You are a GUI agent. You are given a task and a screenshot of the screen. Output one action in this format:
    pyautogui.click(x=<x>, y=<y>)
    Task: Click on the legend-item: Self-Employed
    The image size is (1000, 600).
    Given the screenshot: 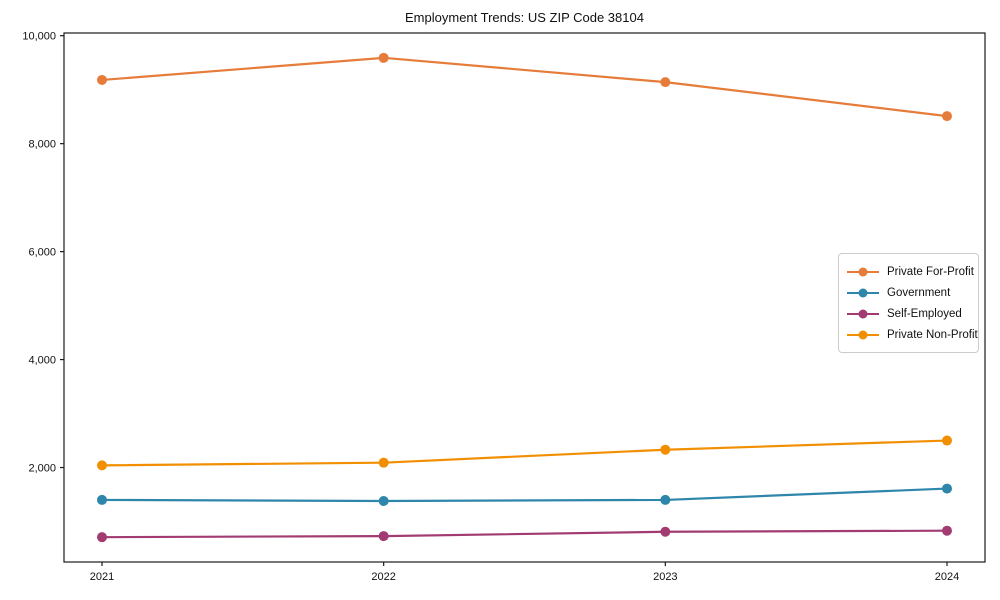 What is the action you would take?
    pyautogui.click(x=908, y=313)
    